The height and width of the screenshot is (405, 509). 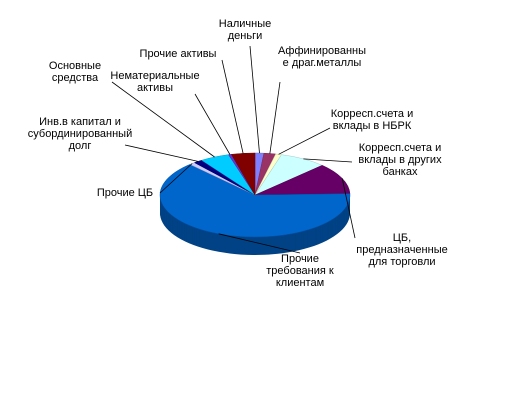 What do you see at coordinates (400, 160) in the screenshot?
I see `slice-label: Корресп.счета и вклады в других банках` at bounding box center [400, 160].